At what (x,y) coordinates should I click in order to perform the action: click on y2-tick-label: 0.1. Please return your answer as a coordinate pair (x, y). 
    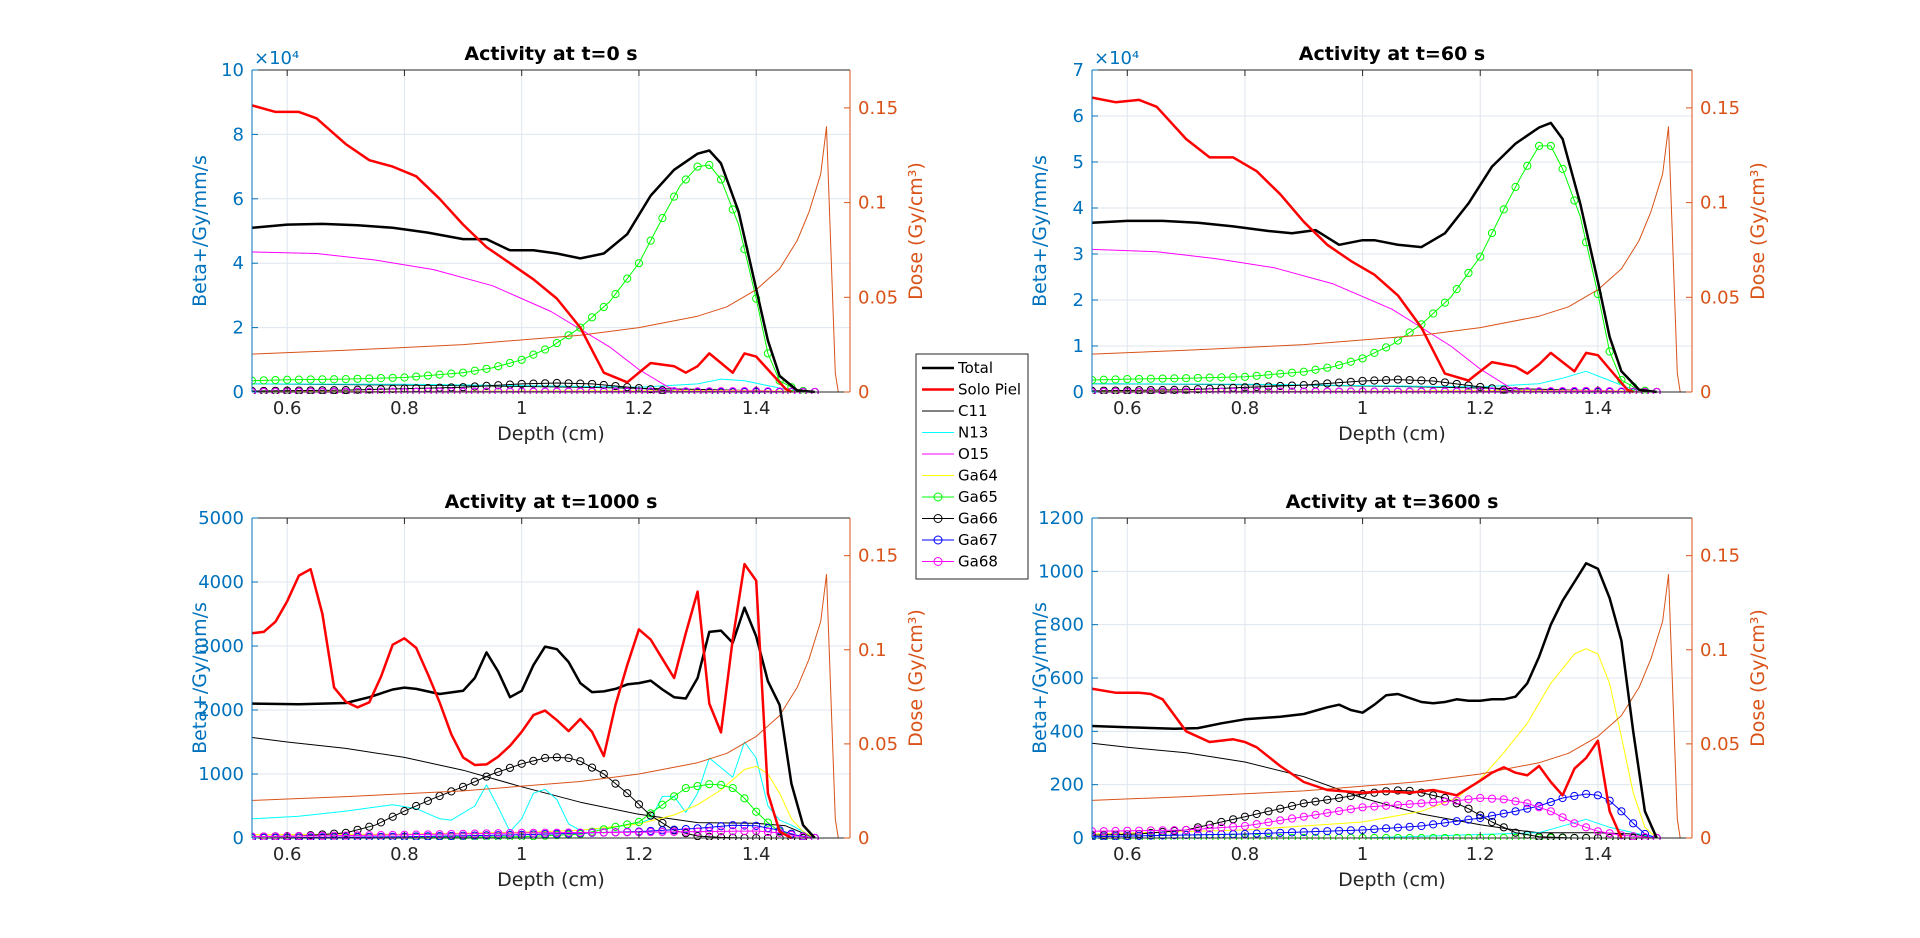
    Looking at the image, I should click on (1714, 650).